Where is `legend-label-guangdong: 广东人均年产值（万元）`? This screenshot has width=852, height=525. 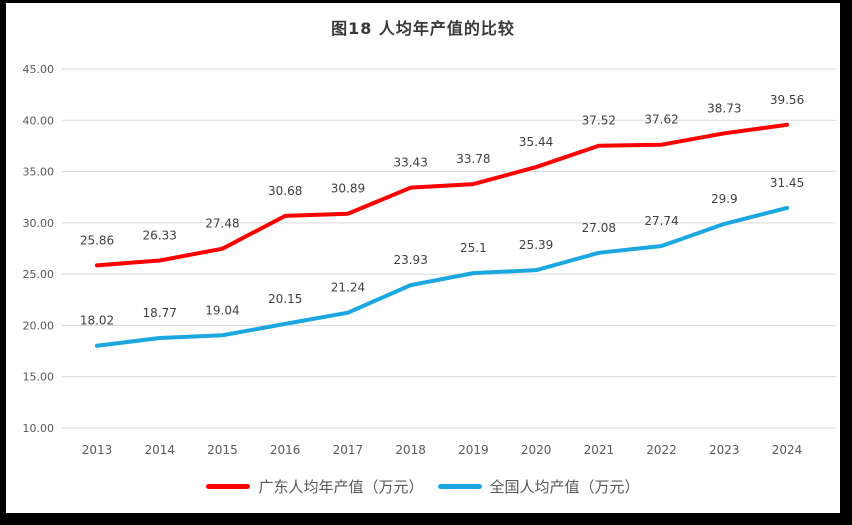 legend-label-guangdong: 广东人均年产值（万元） is located at coordinates (341, 487).